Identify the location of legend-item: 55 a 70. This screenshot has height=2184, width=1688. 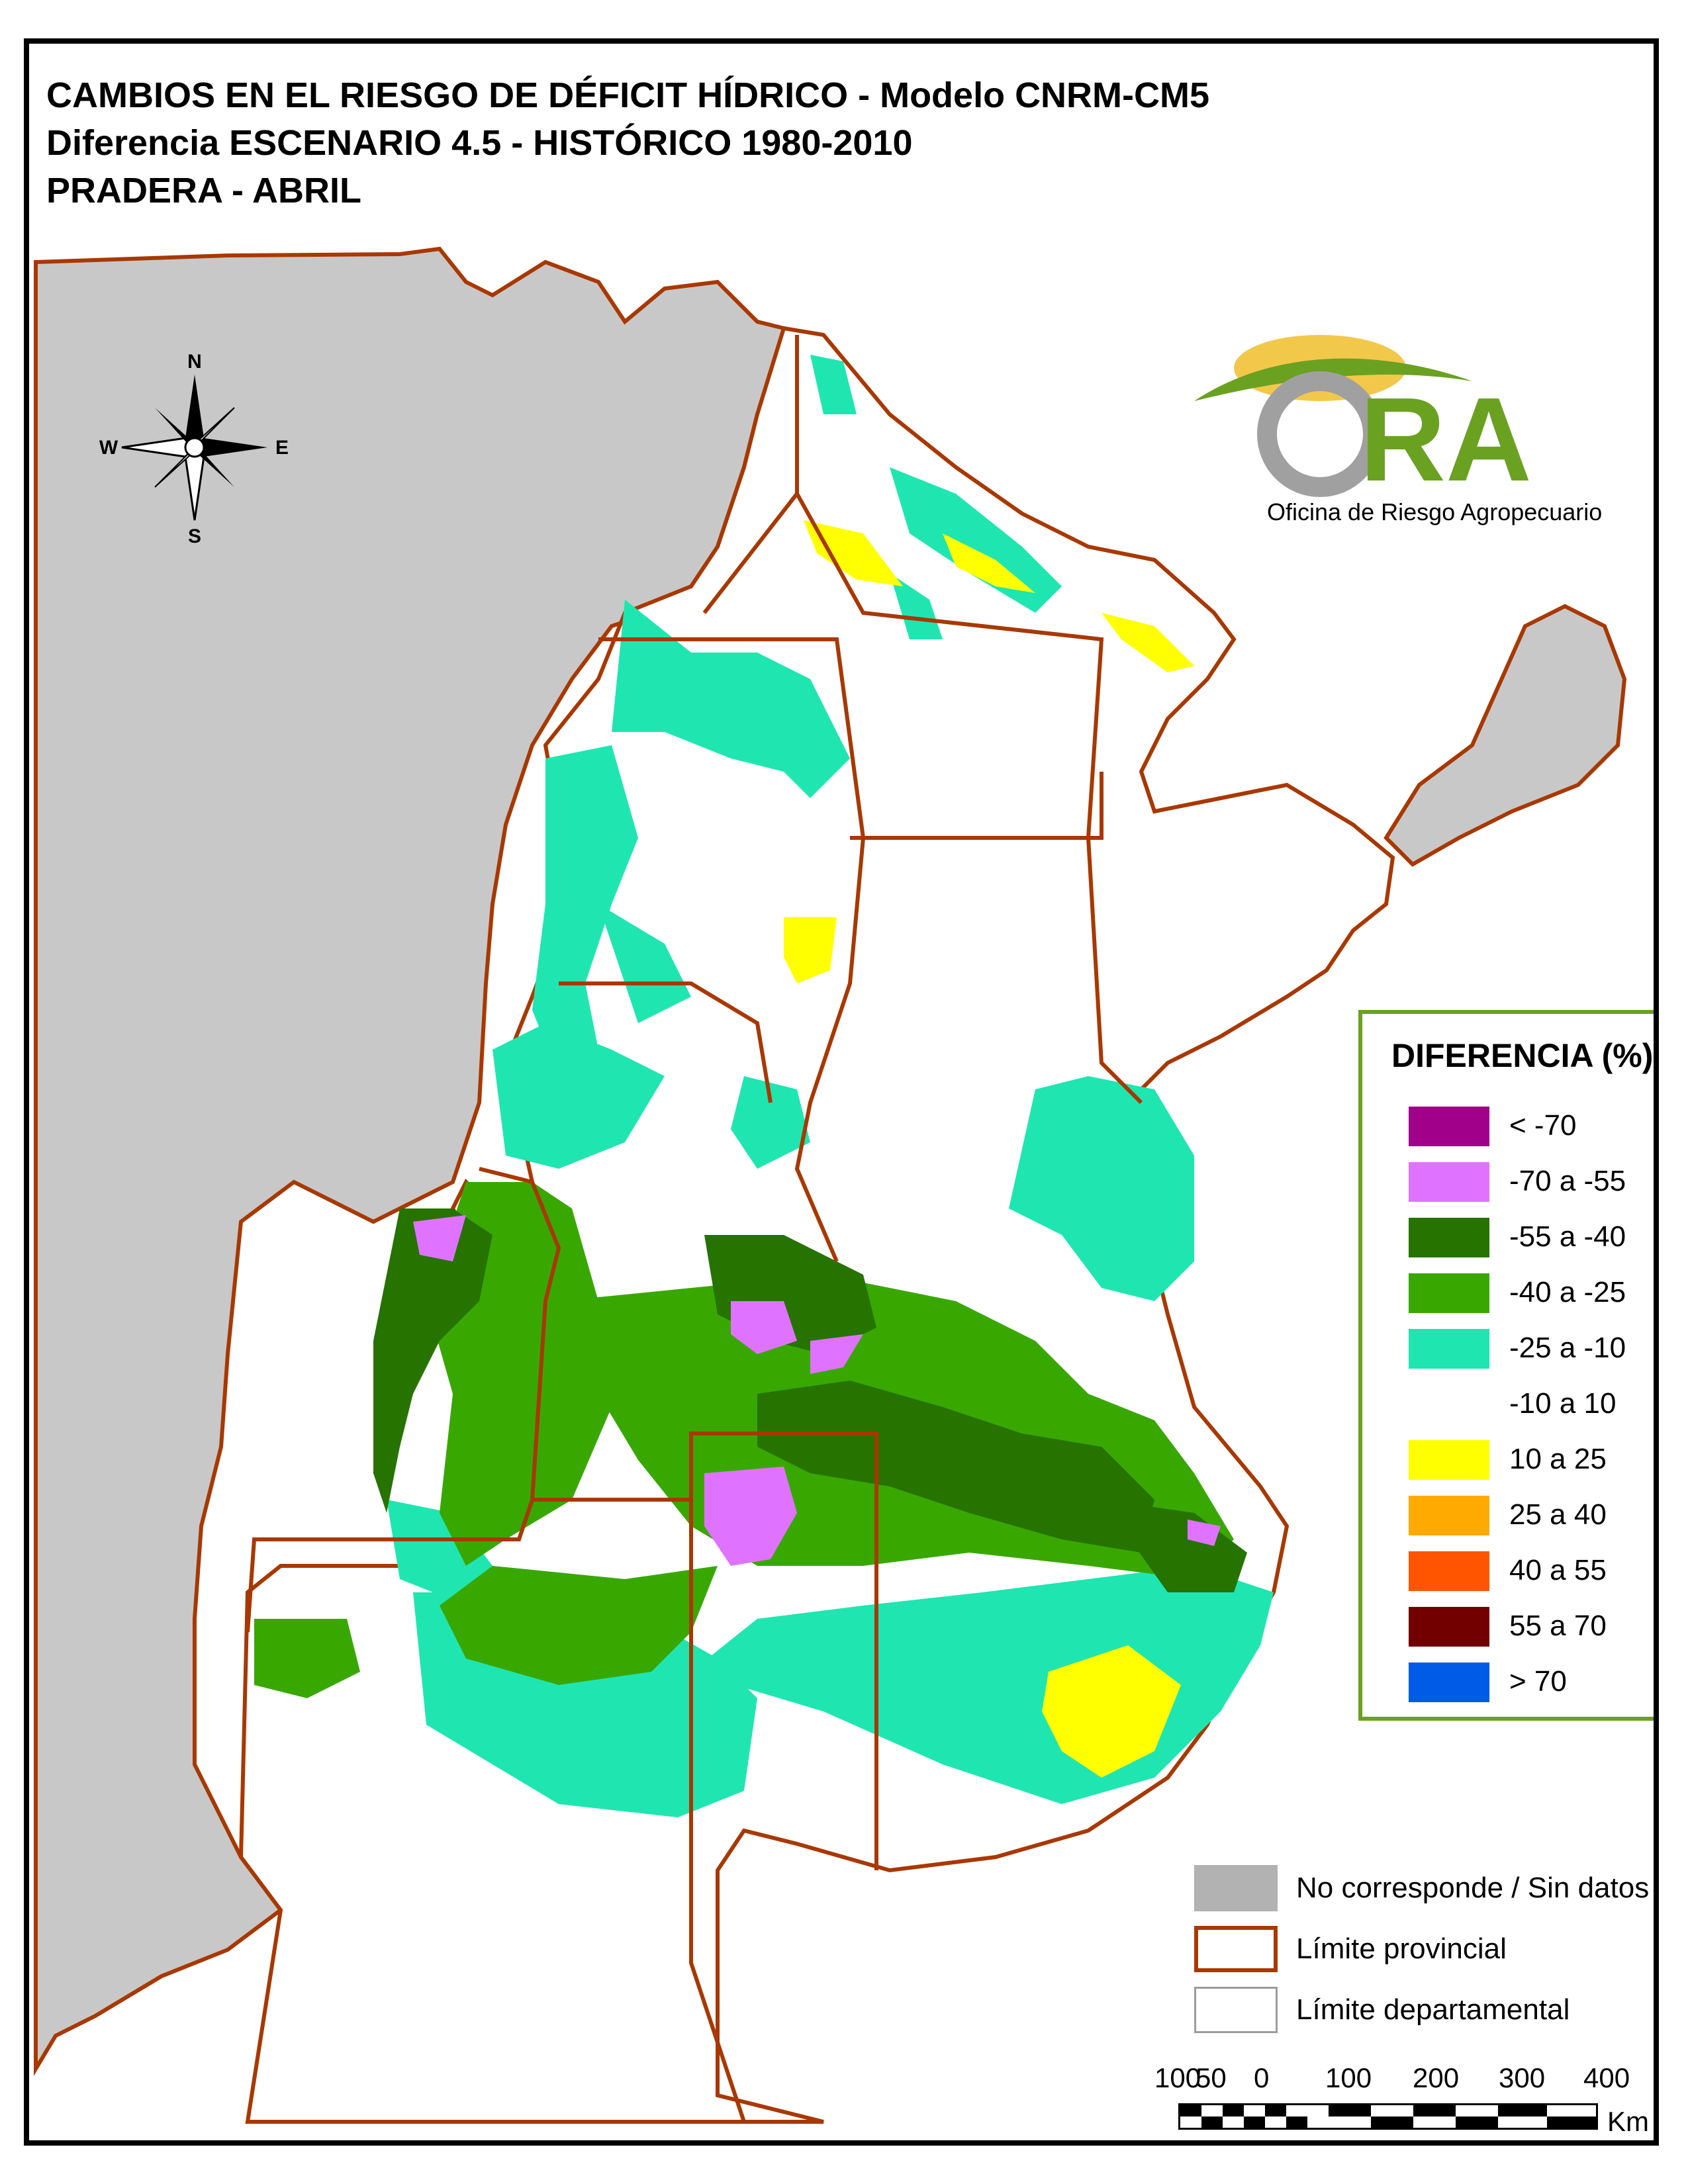
(1531, 1627).